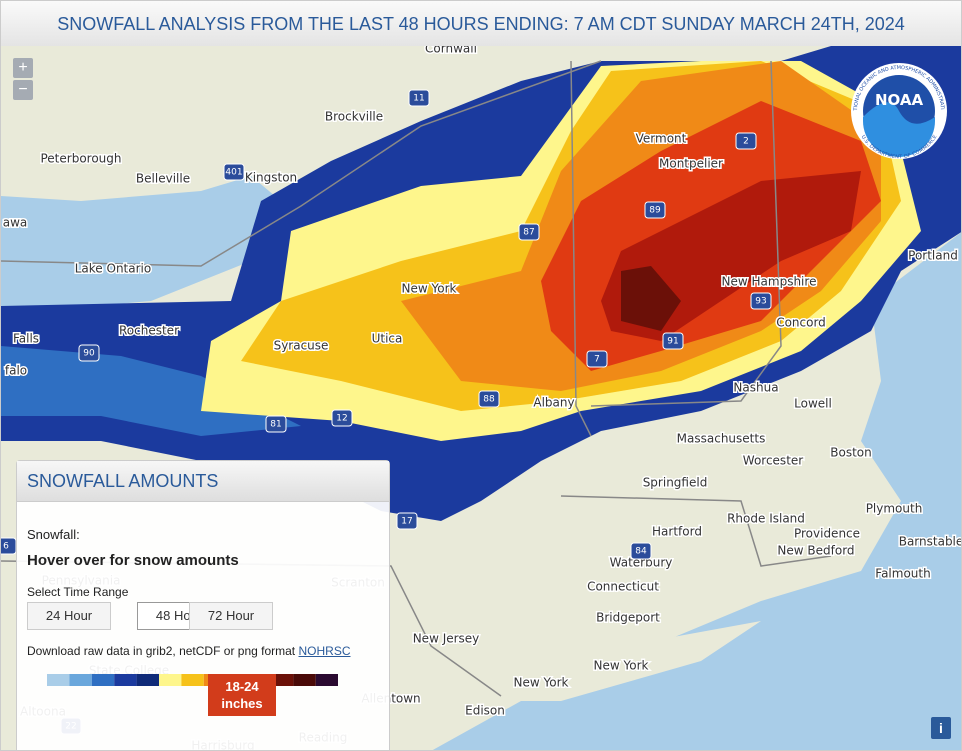  I want to click on snowfall-label: Snowfall:, so click(53, 534).